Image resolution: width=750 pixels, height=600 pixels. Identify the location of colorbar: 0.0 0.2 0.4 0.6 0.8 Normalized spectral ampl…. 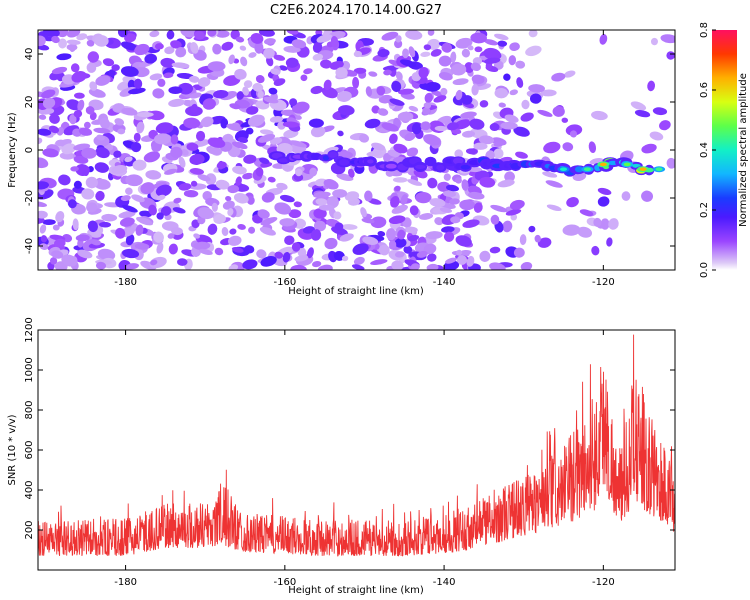
(724, 150).